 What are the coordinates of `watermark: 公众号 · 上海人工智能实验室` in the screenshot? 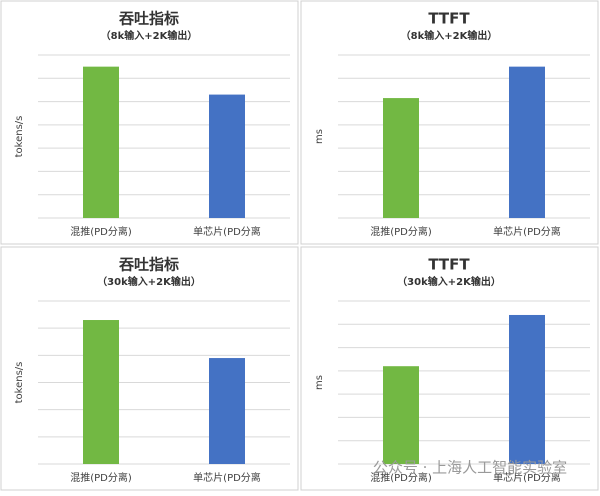 It's located at (470, 468).